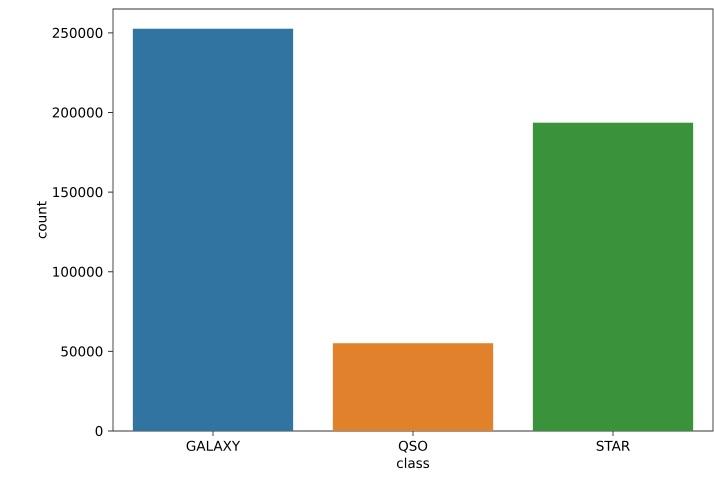 The width and height of the screenshot is (714, 480). Describe the element at coordinates (213, 445) in the screenshot. I see `x-tick-label: GALAXY` at that location.